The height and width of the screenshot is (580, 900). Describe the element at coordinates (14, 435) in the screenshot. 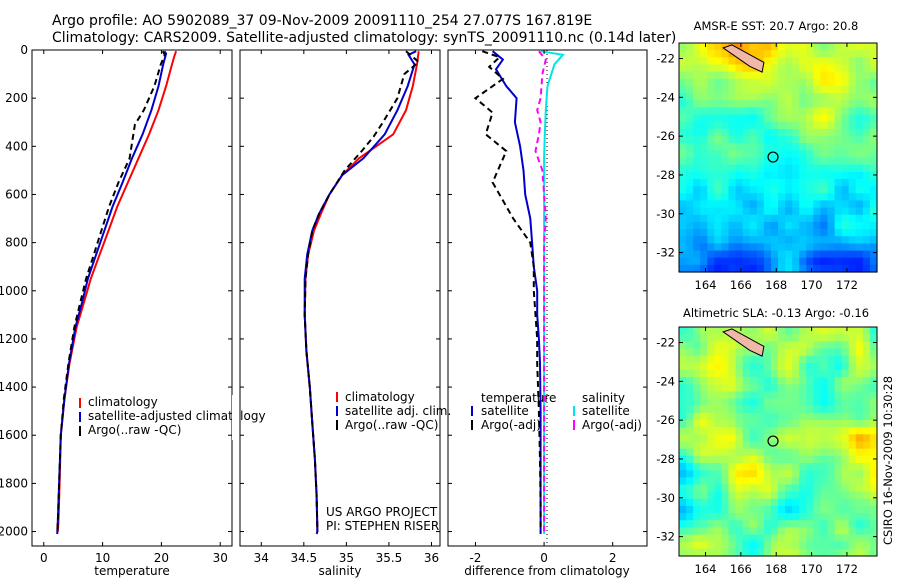

I see `ytick-label: 1600` at that location.